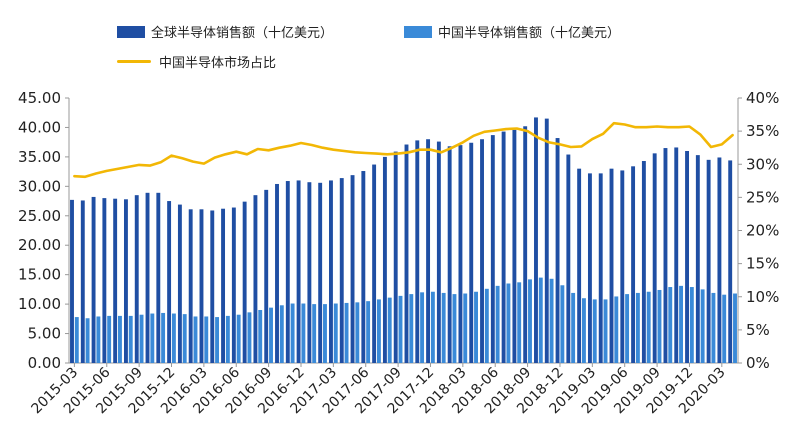  What do you see at coordinates (403, 150) in the screenshot?
I see `line-china-share` at bounding box center [403, 150].